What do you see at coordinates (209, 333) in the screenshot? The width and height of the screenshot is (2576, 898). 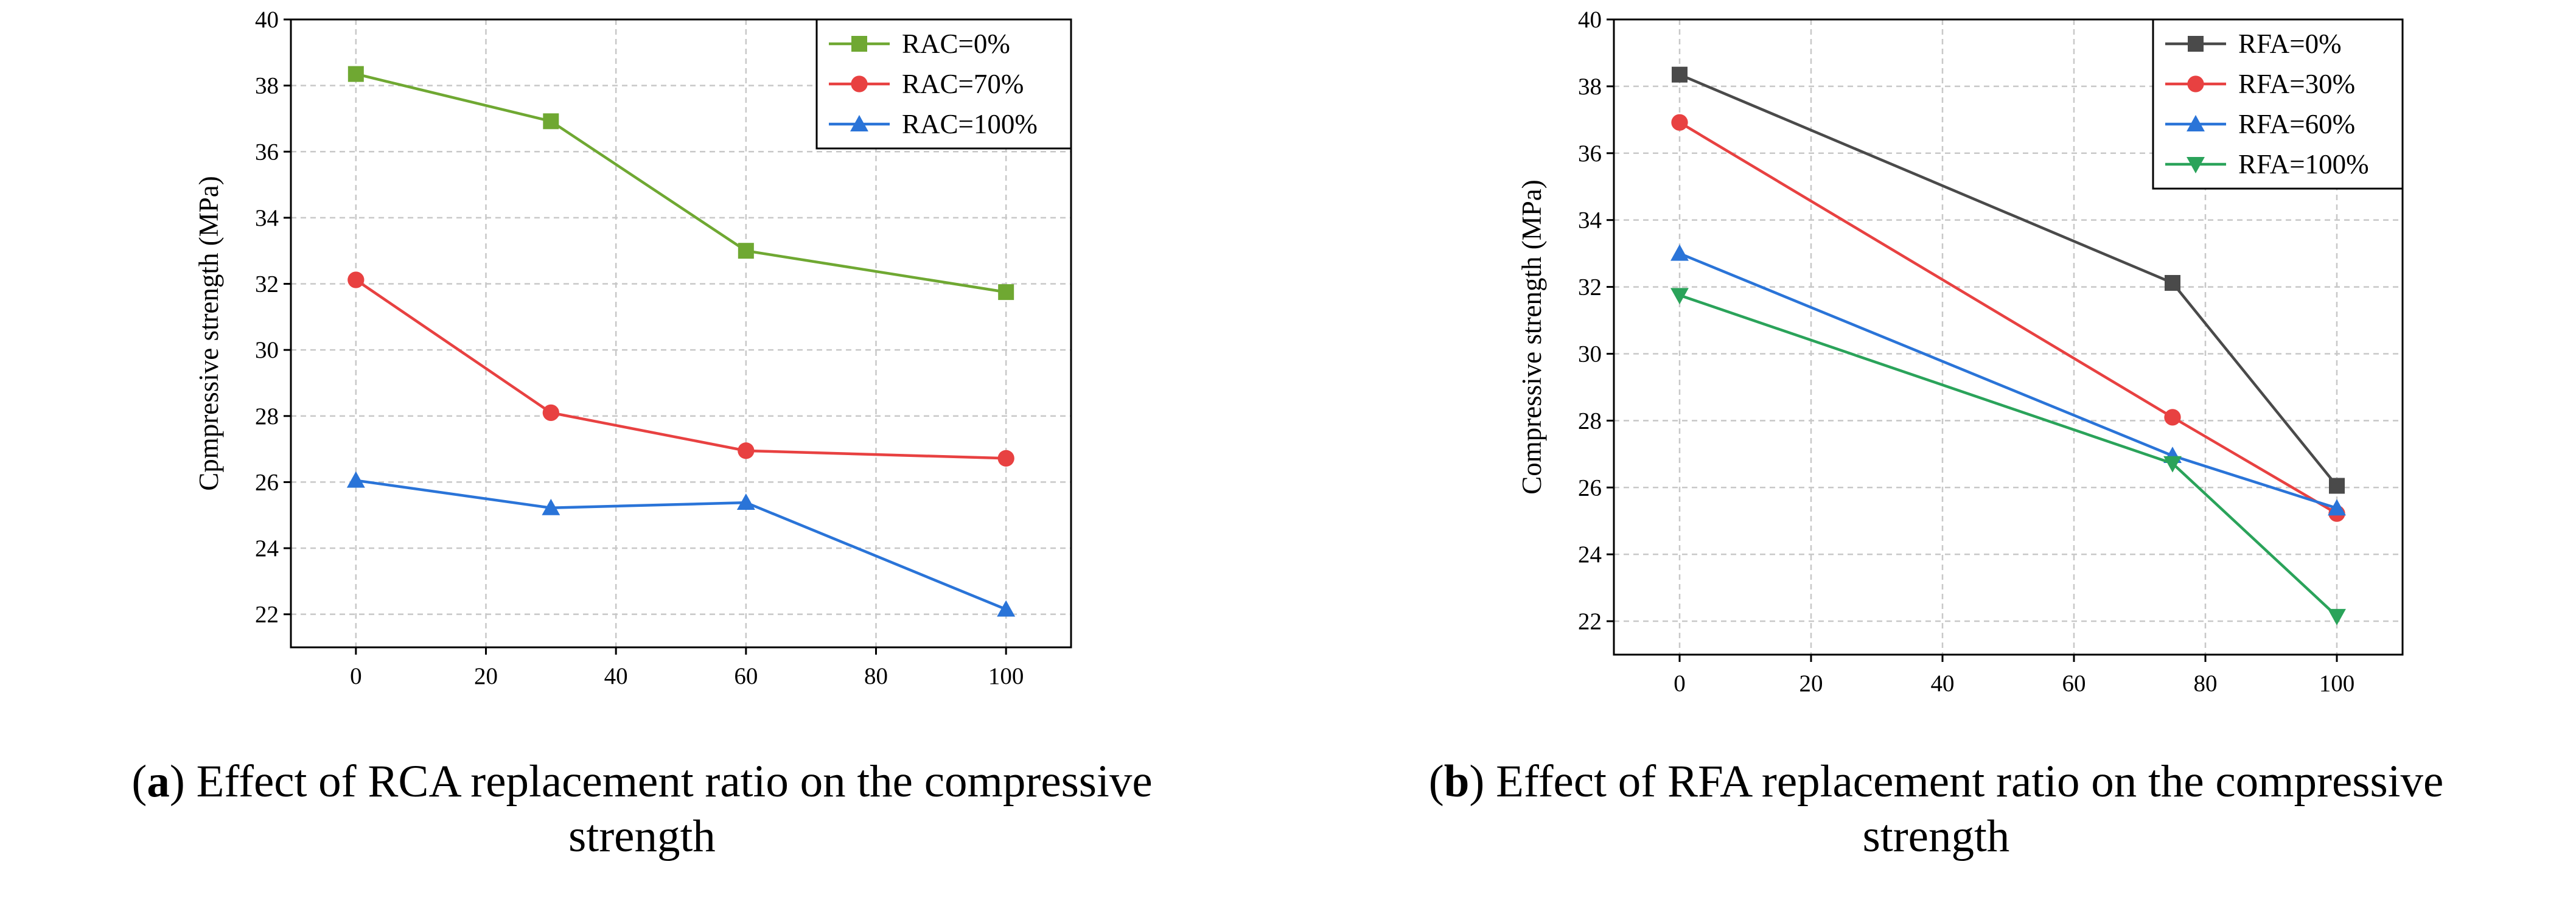 I see `y-axis-title: Cpmpressive strength (MPa)` at bounding box center [209, 333].